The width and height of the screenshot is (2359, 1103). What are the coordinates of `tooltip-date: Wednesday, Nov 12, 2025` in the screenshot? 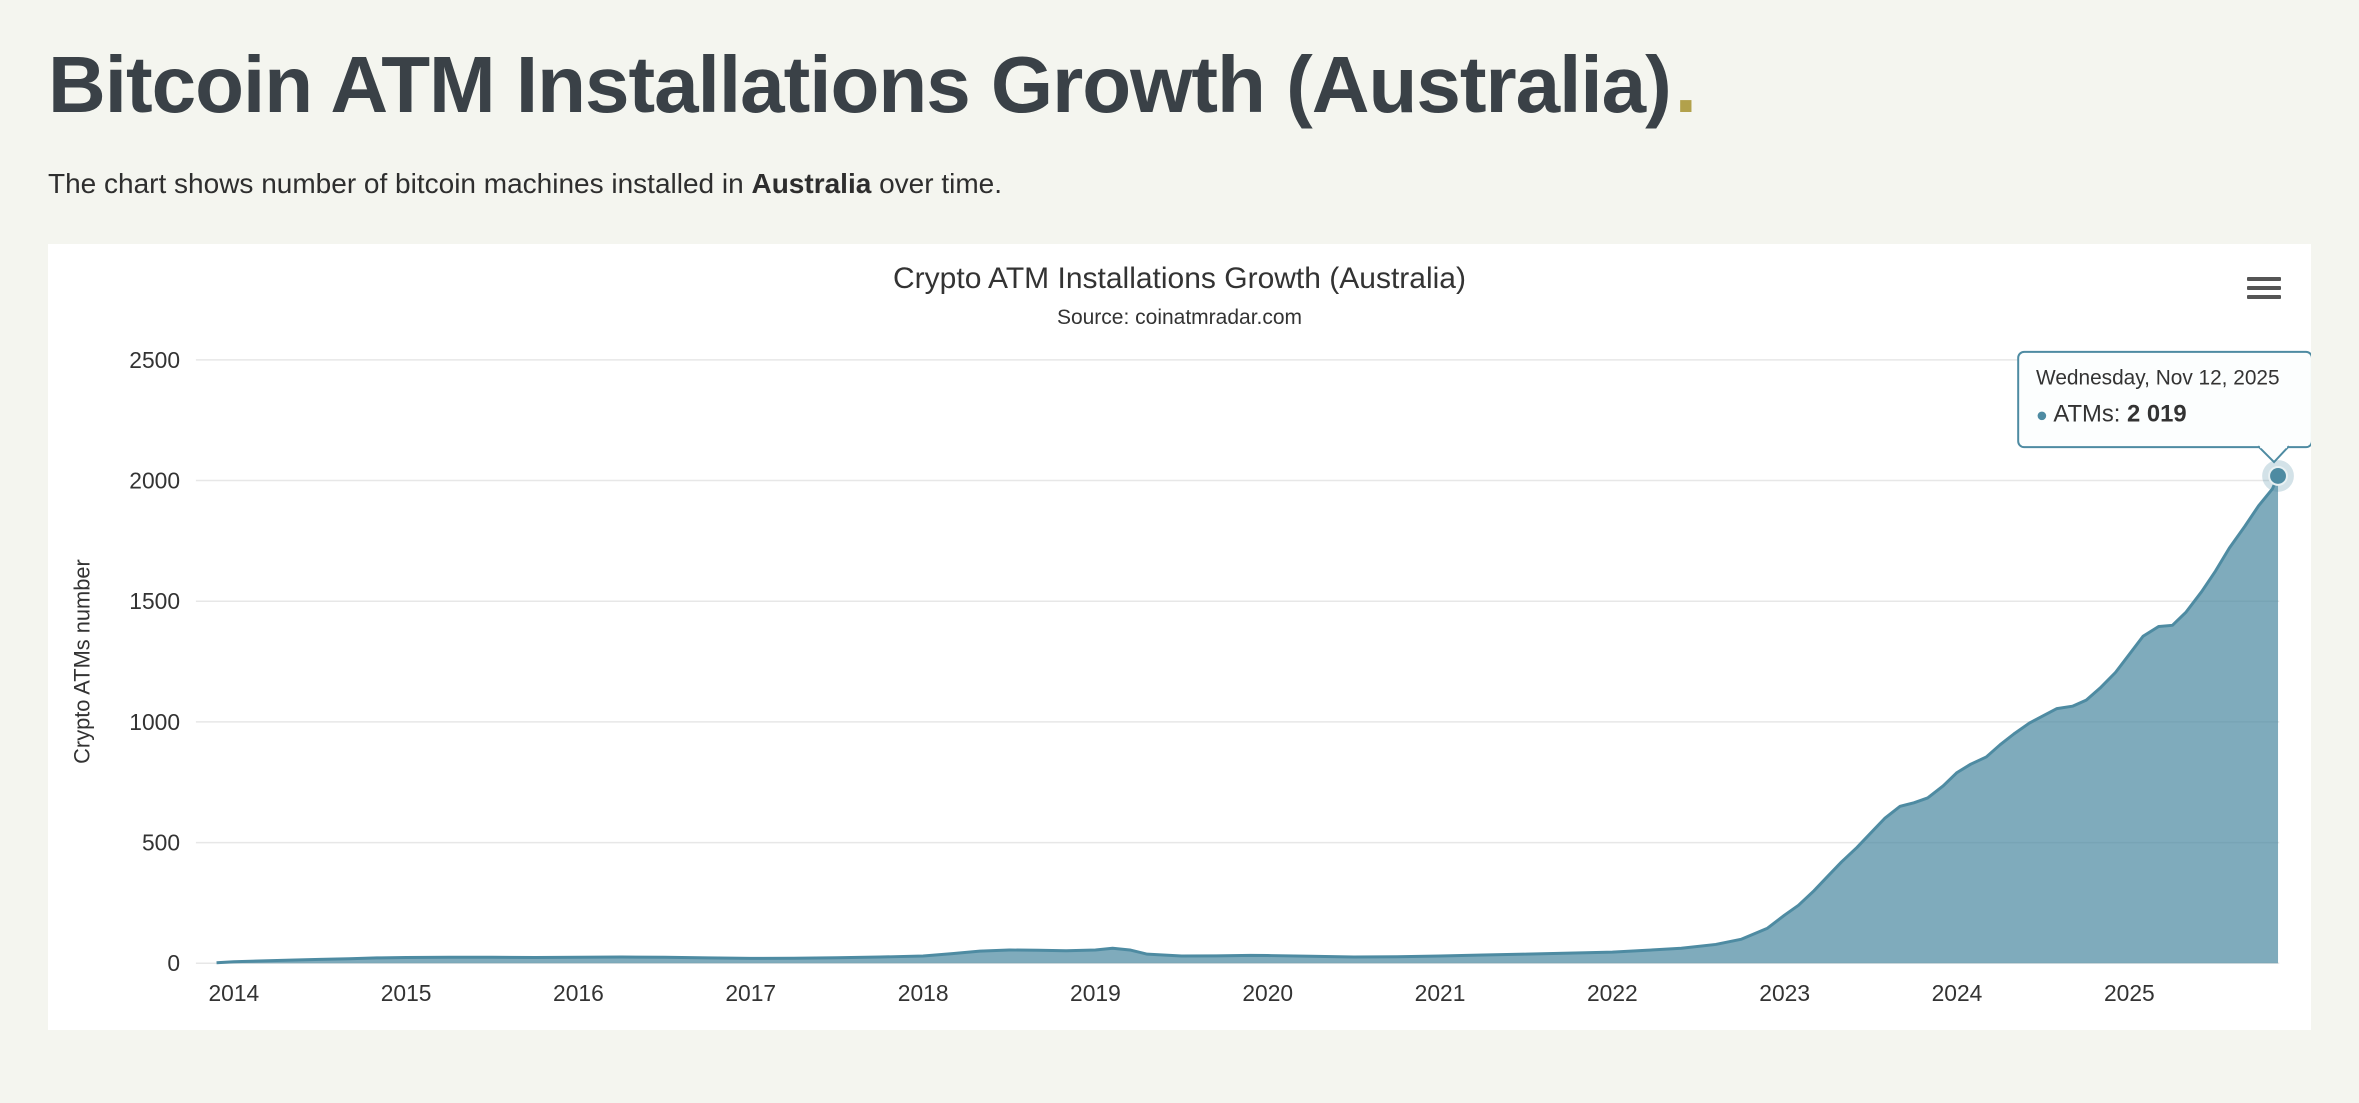 It's located at (2158, 377).